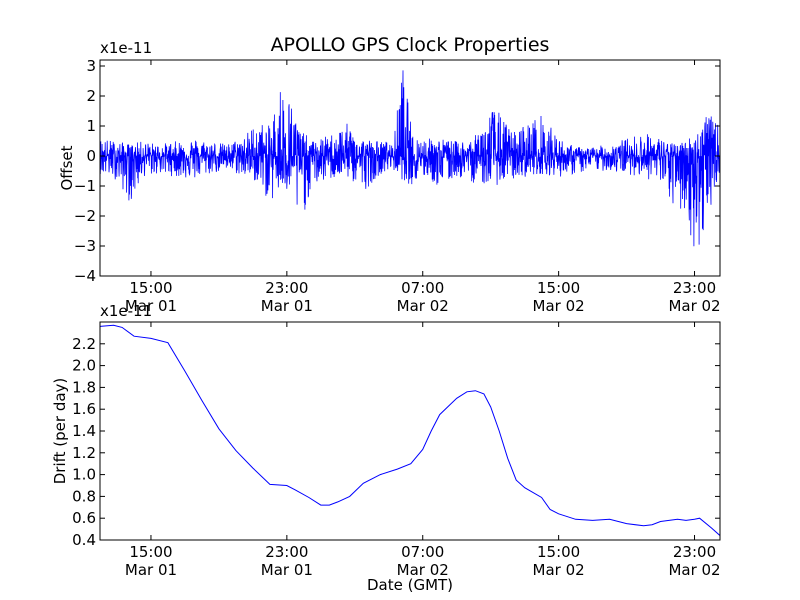  What do you see at coordinates (85, 216) in the screenshot?
I see `offset-y-tick-label: −2` at bounding box center [85, 216].